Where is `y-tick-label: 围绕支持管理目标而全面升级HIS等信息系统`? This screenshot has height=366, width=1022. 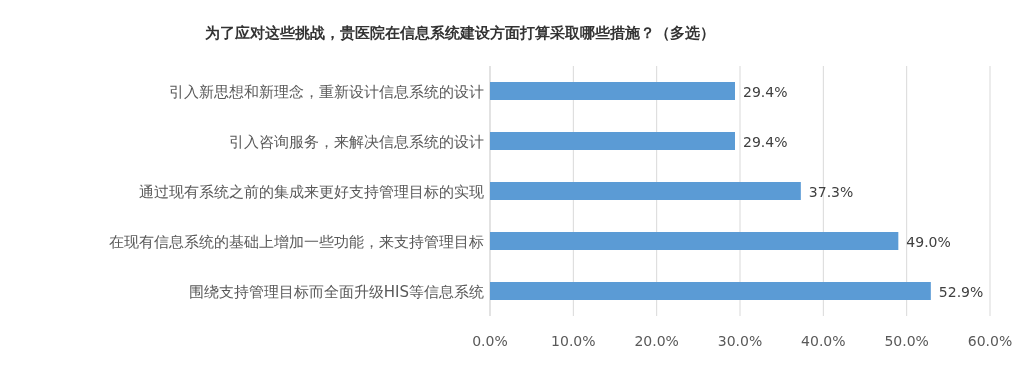 y-tick-label: 围绕支持管理目标而全面升级HIS等信息系统 is located at coordinates (336, 292).